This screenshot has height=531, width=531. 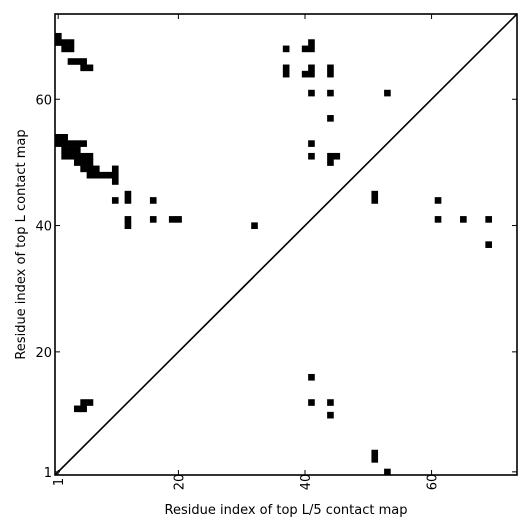 I want to click on x-tick-label: 1, so click(x=59, y=482).